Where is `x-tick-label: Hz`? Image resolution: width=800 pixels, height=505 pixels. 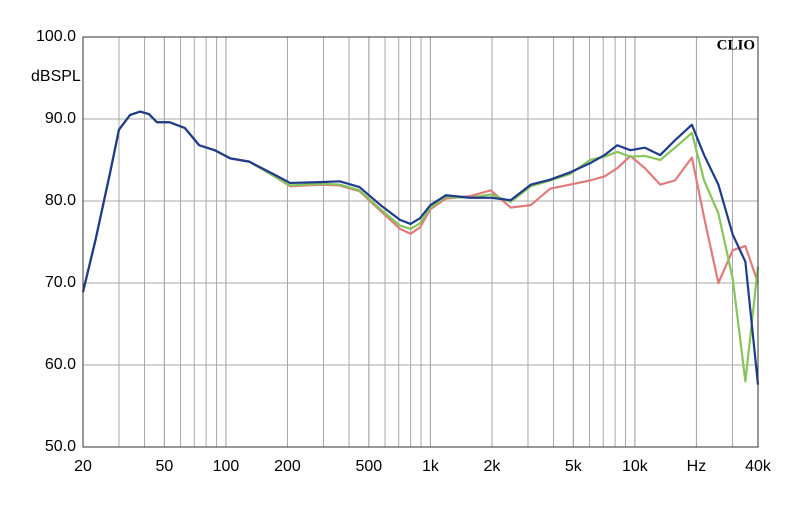 x-tick-label: Hz is located at coordinates (697, 466).